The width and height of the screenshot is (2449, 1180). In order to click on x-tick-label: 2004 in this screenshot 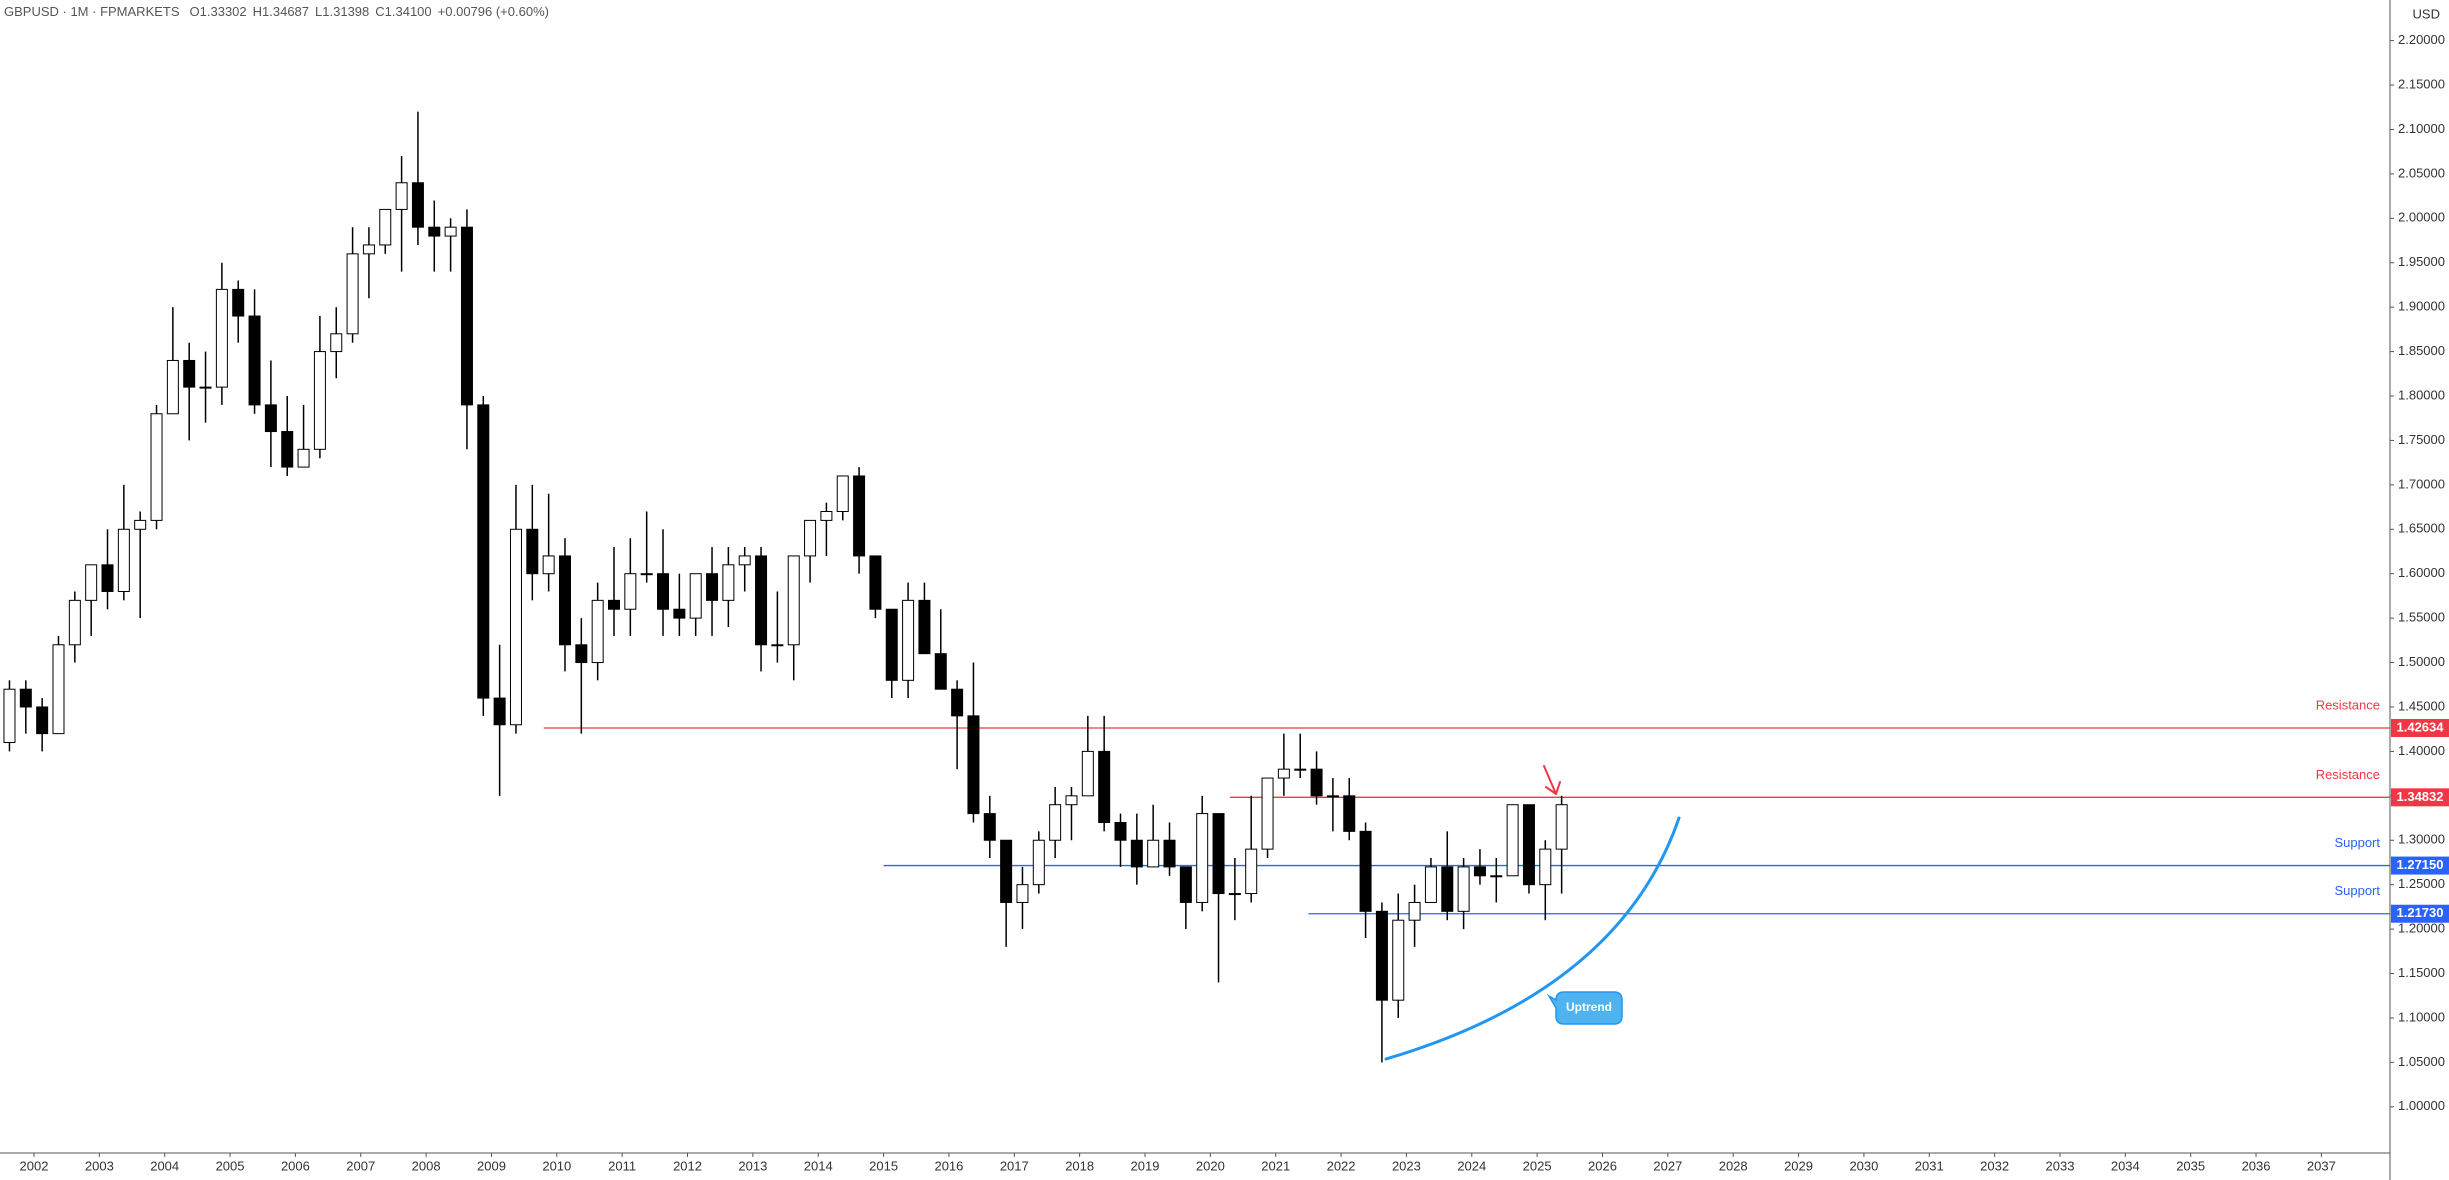, I will do `click(164, 1165)`.